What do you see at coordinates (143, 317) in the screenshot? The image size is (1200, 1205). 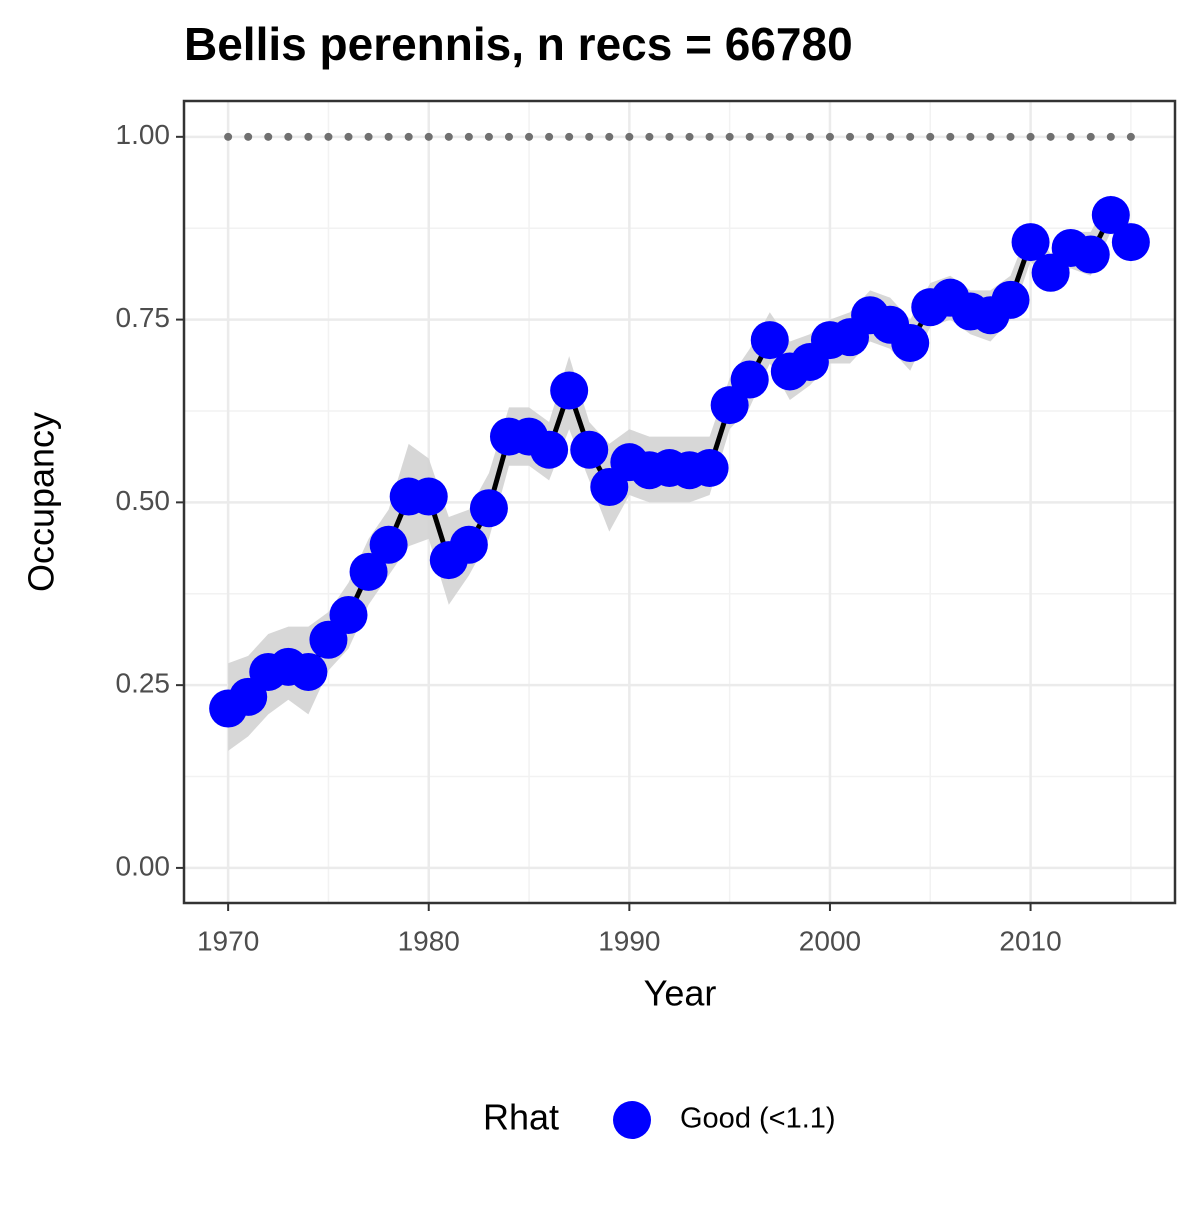 I see `y-tick-label: 0.75` at bounding box center [143, 317].